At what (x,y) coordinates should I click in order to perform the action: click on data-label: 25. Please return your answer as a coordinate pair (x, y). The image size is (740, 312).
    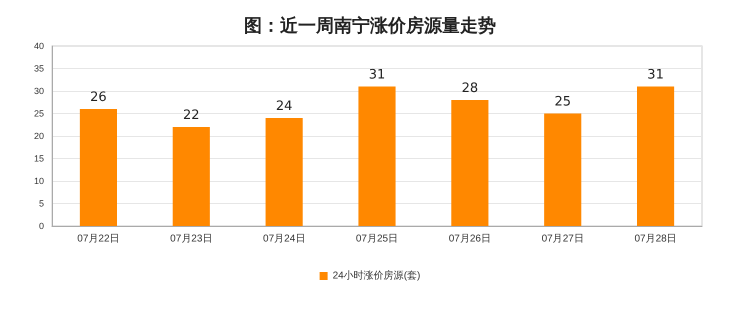
    Looking at the image, I should click on (562, 102).